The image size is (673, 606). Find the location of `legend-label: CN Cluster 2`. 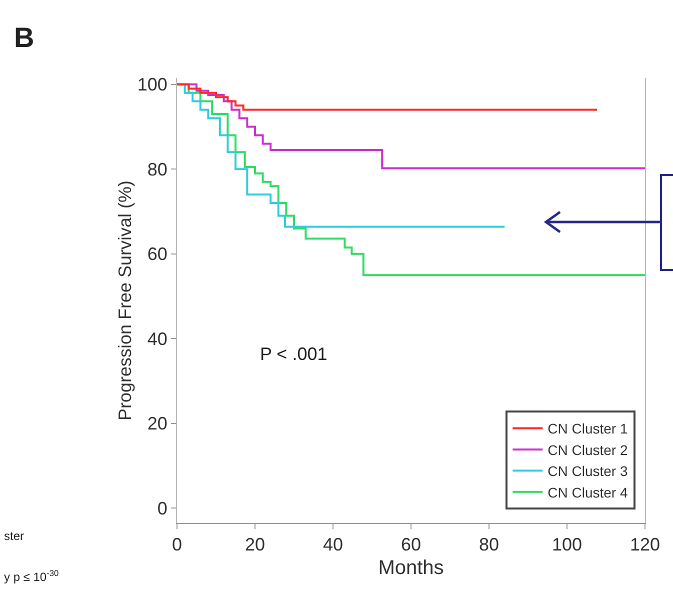

legend-label: CN Cluster 2 is located at coordinates (588, 450).